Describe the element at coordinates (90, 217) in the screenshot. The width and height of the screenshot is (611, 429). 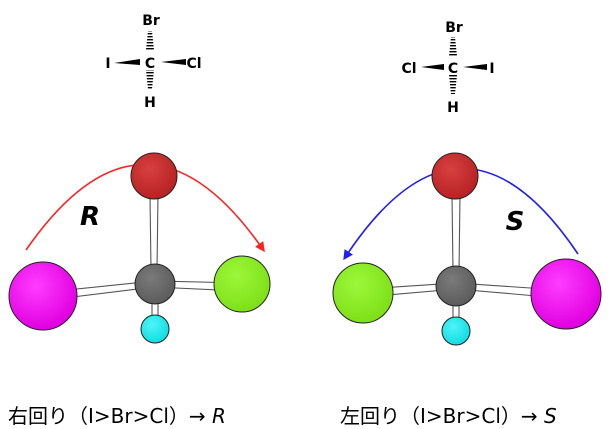
I see `left-rotation-letter: R` at that location.